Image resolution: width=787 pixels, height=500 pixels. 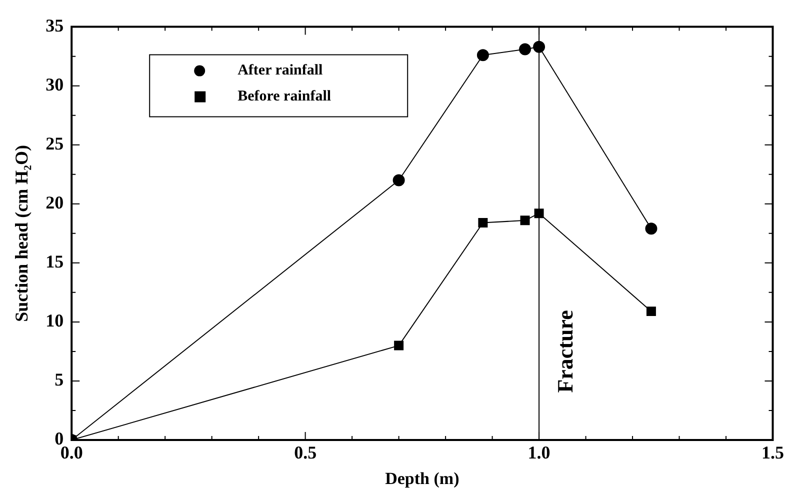 I want to click on y-axis-title: Suction head (cm H₂O), so click(x=21, y=233).